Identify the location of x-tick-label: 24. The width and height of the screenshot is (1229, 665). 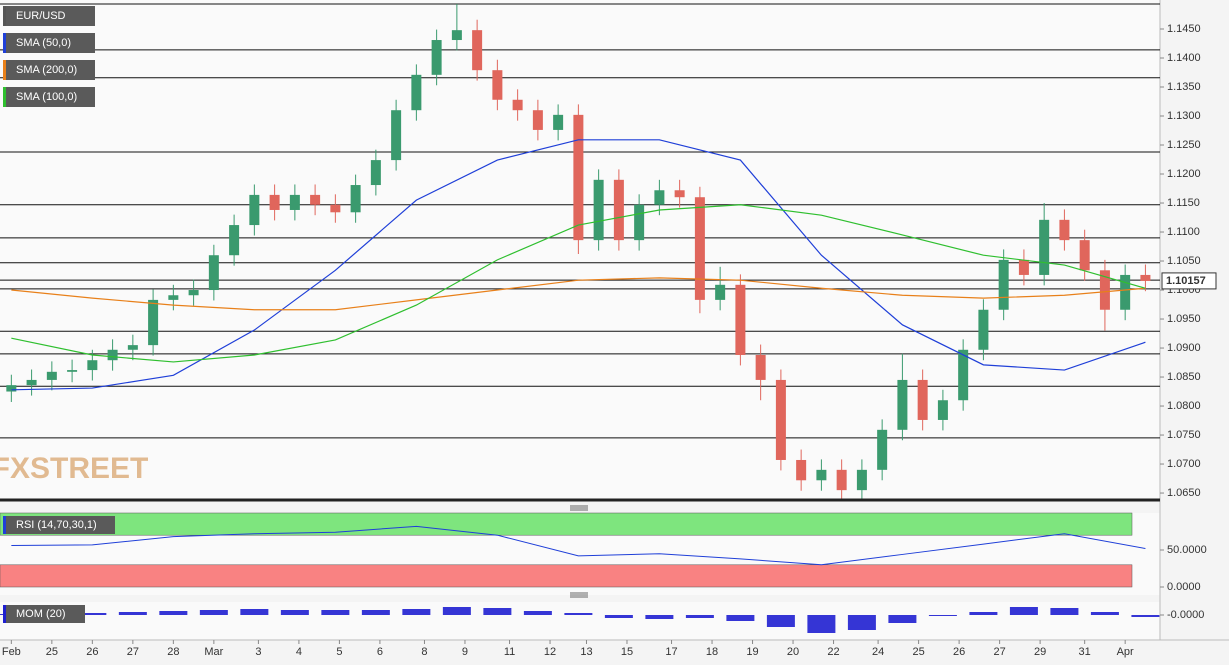
(878, 652).